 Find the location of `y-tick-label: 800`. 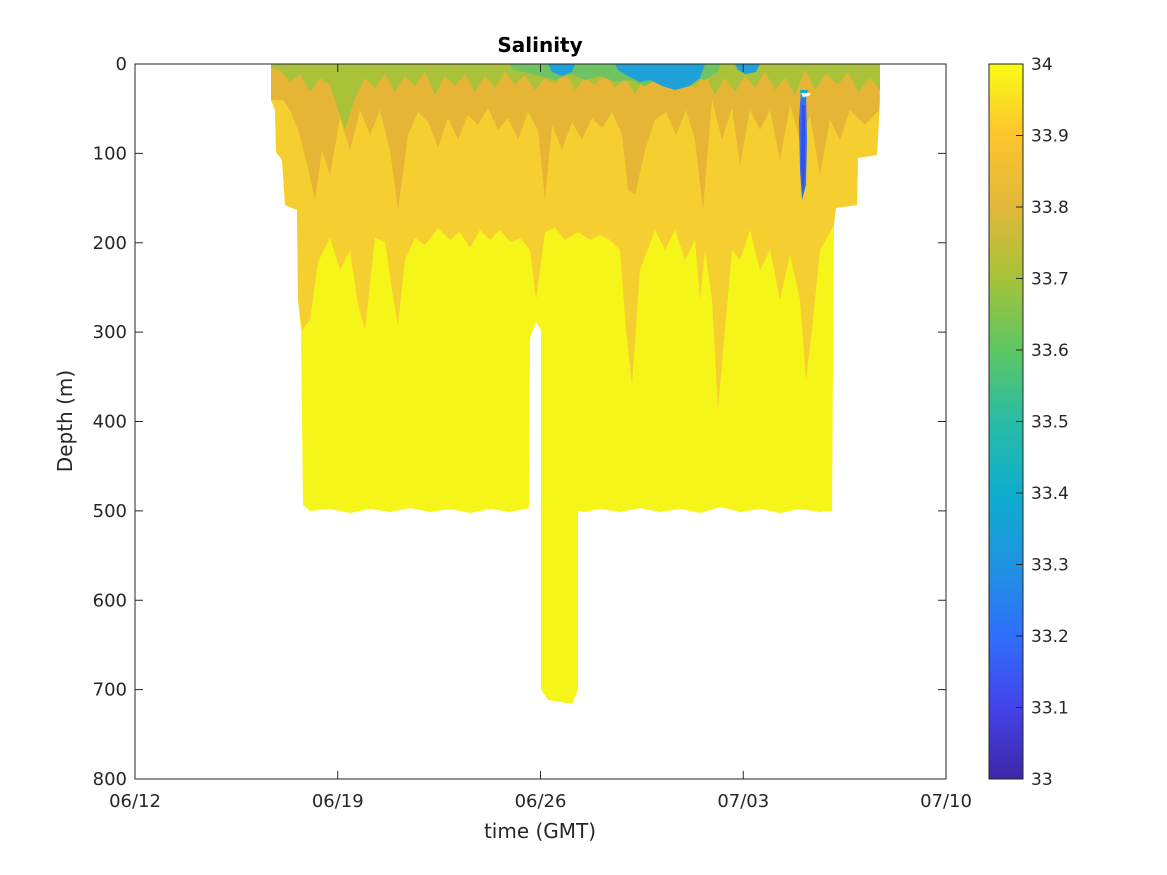

y-tick-label: 800 is located at coordinates (110, 779).